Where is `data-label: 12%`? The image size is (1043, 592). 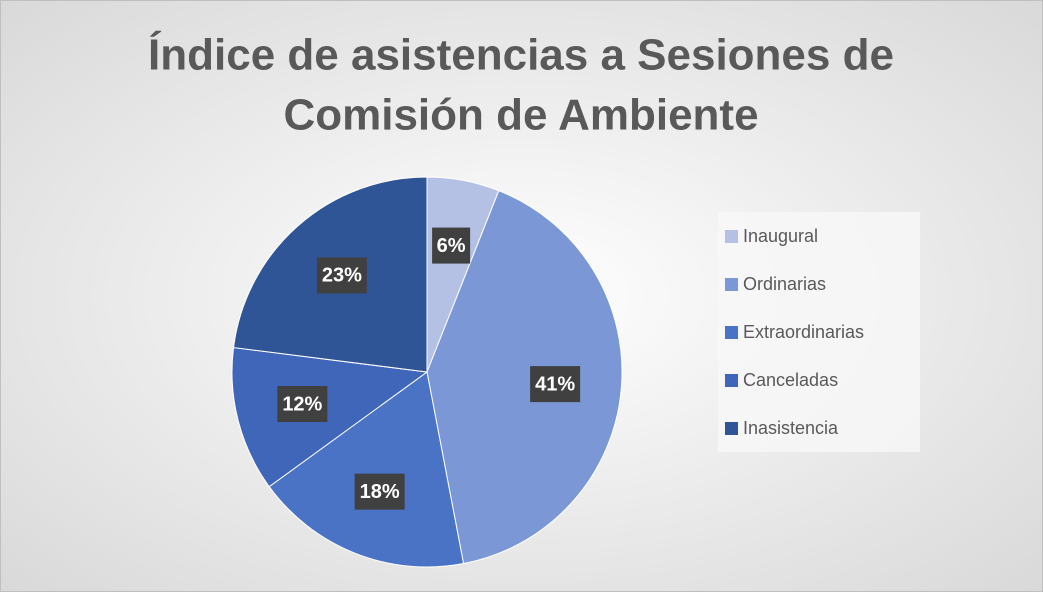
data-label: 12% is located at coordinates (302, 404).